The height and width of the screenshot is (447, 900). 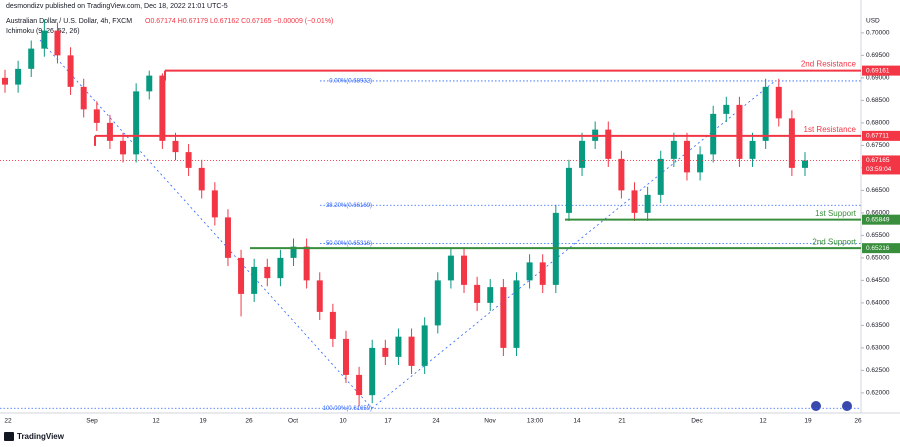 What do you see at coordinates (878, 280) in the screenshot?
I see `y-tick-label: 0.64500` at bounding box center [878, 280].